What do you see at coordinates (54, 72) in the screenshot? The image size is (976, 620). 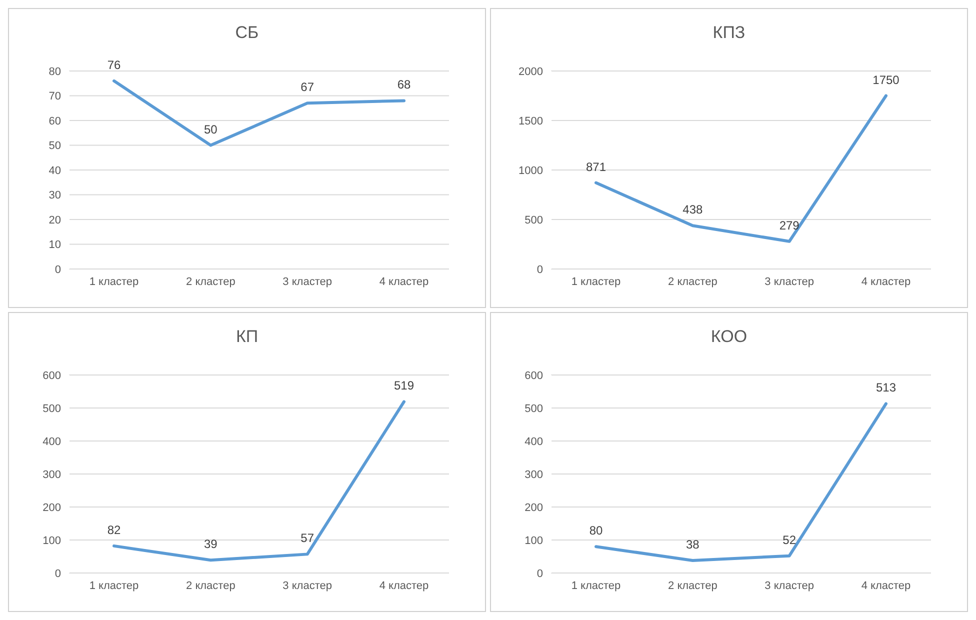 I see `y-tick-label: 80` at bounding box center [54, 72].